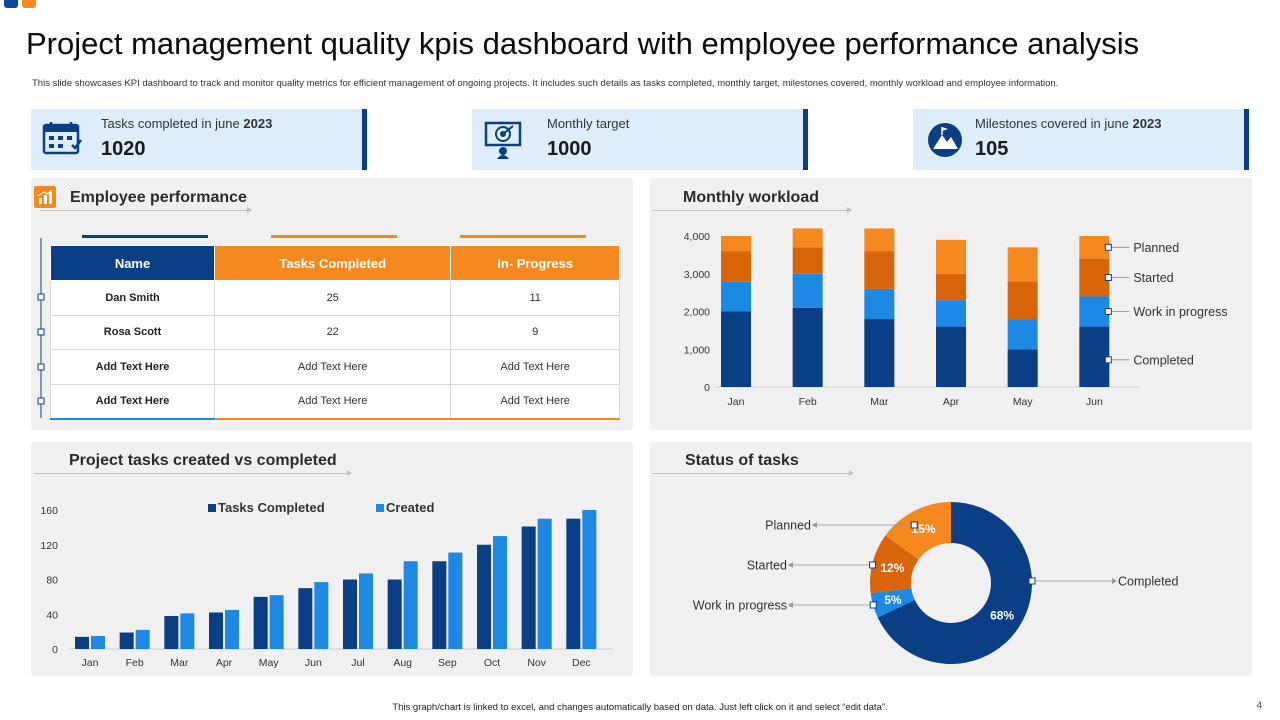 Image resolution: width=1280 pixels, height=720 pixels. What do you see at coordinates (333, 263) in the screenshot?
I see `column-header-tasks-completed: Tasks Completed` at bounding box center [333, 263].